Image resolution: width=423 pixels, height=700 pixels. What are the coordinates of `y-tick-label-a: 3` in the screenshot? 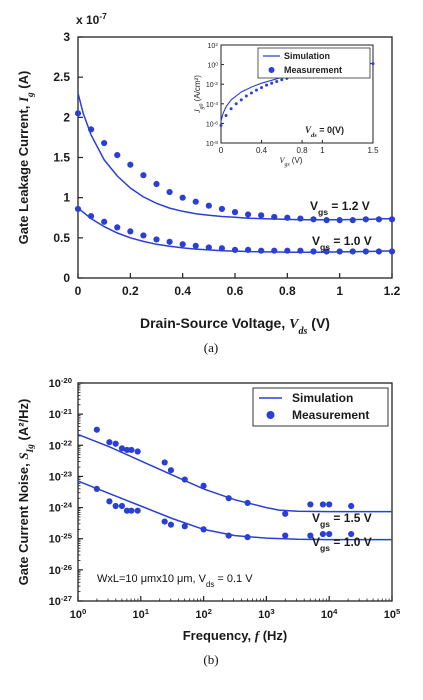 It's located at (66, 37).